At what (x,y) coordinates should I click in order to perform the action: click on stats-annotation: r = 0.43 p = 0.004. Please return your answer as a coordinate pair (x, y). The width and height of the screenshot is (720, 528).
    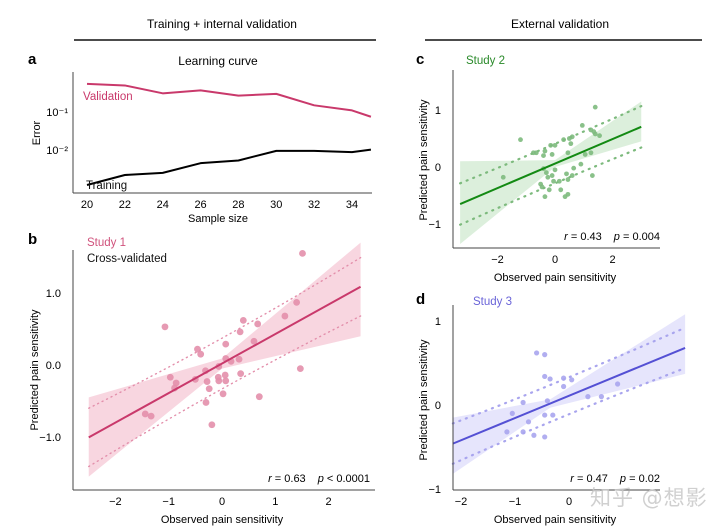
    Looking at the image, I should click on (612, 237).